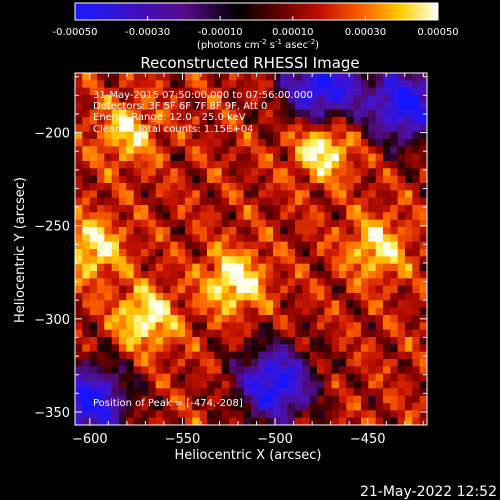 This screenshot has width=500, height=500. Describe the element at coordinates (437, 32) in the screenshot. I see `colorbar-tick-label: 0.00050` at that location.